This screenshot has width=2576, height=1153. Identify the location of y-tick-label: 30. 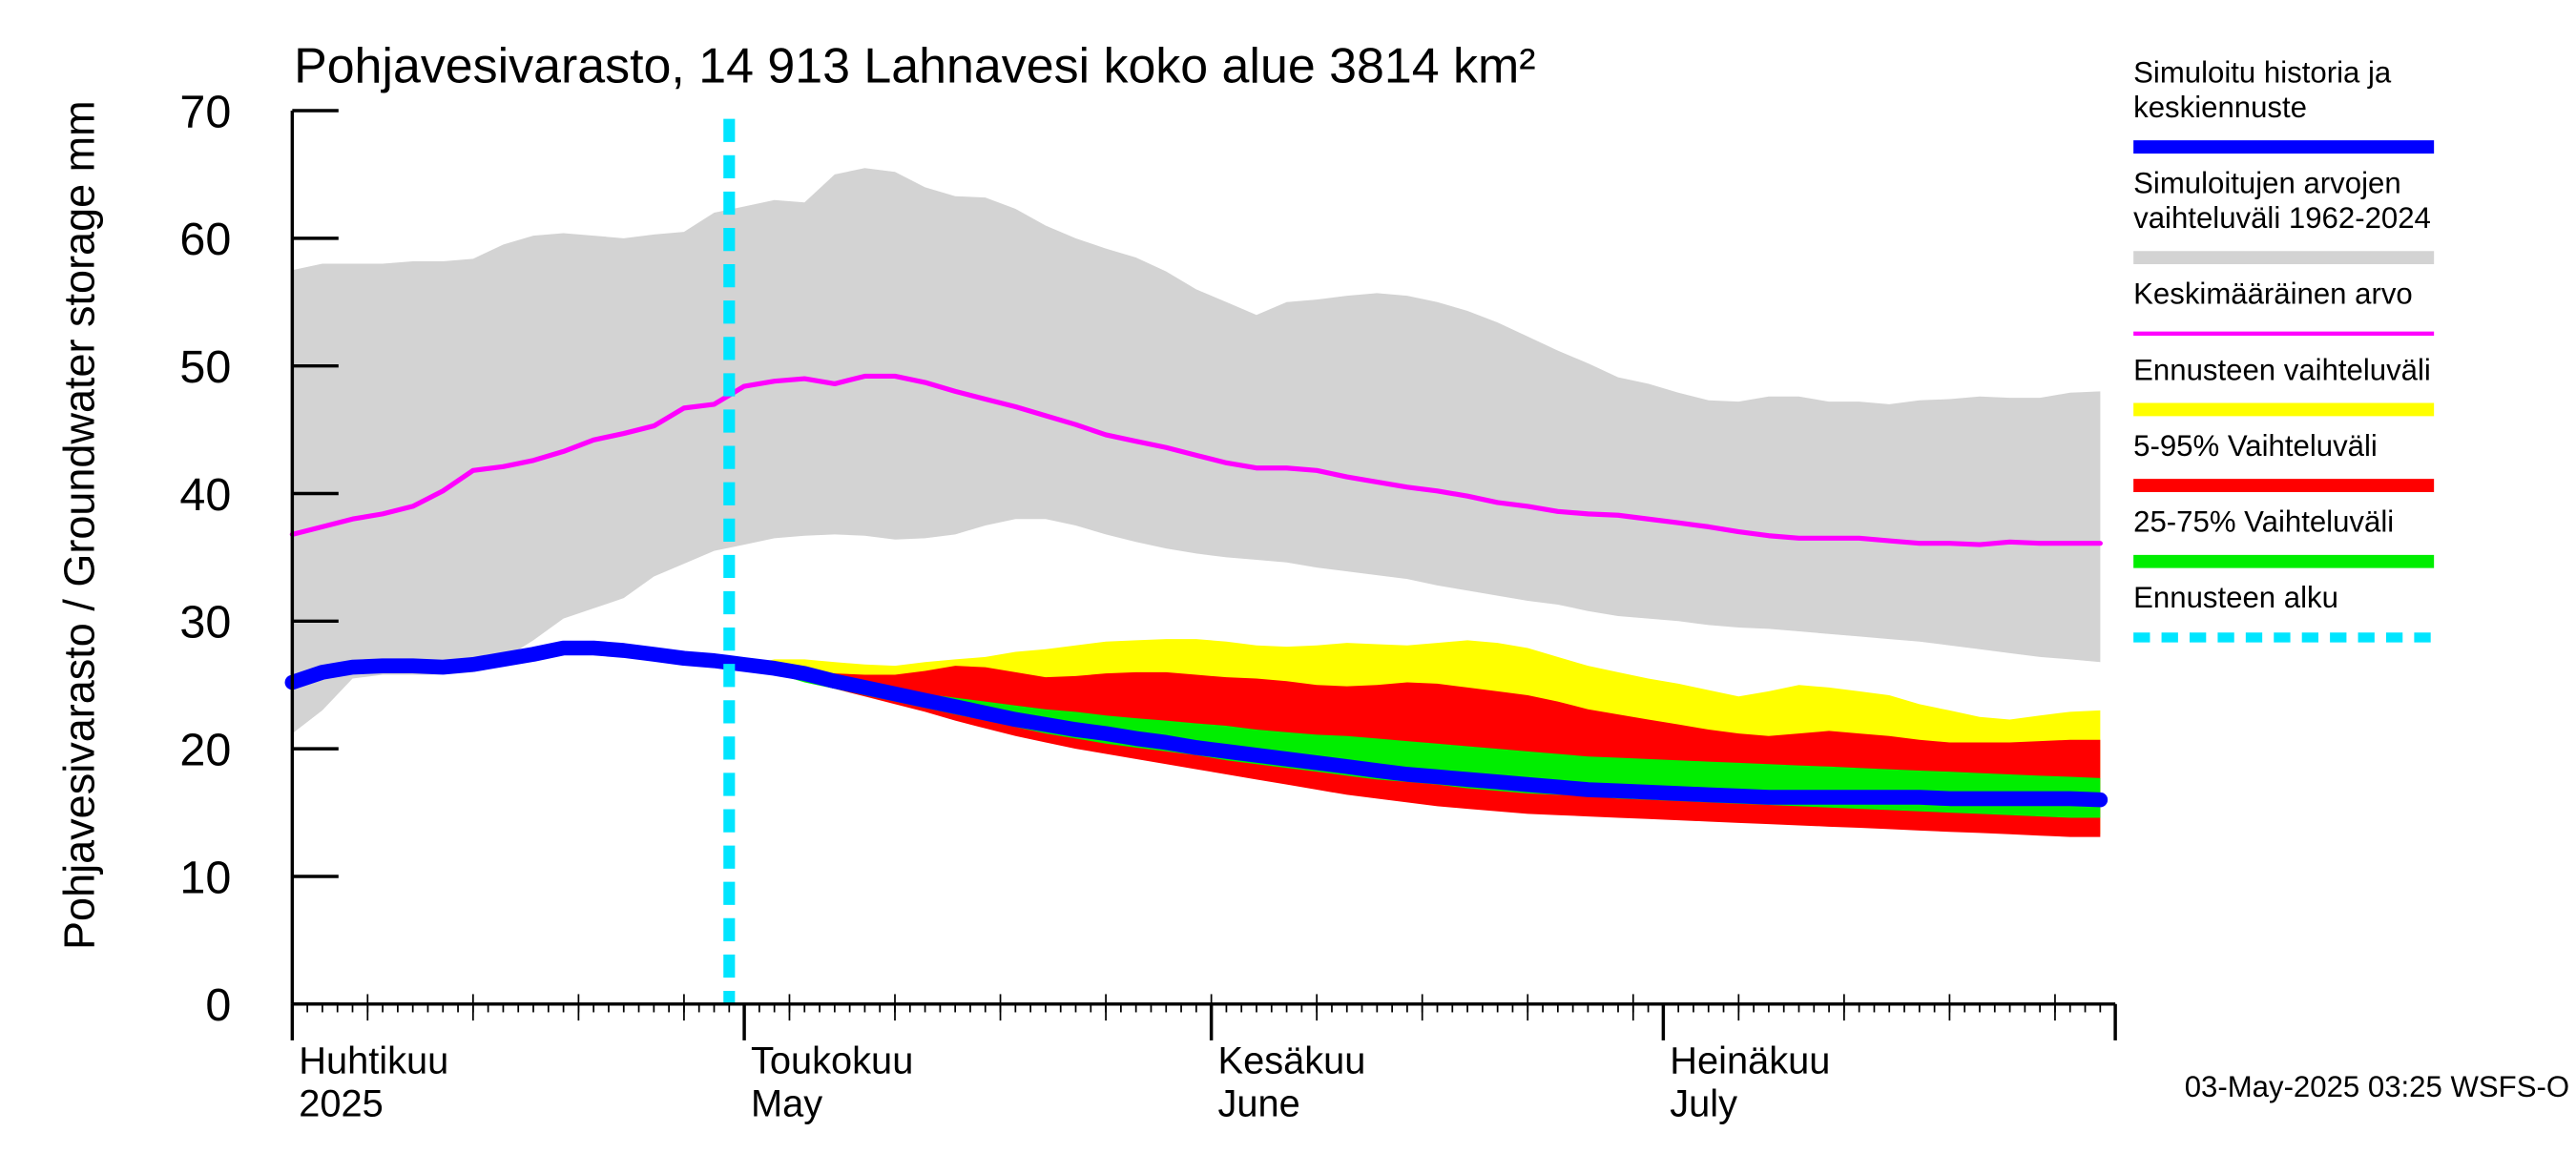
(205, 623).